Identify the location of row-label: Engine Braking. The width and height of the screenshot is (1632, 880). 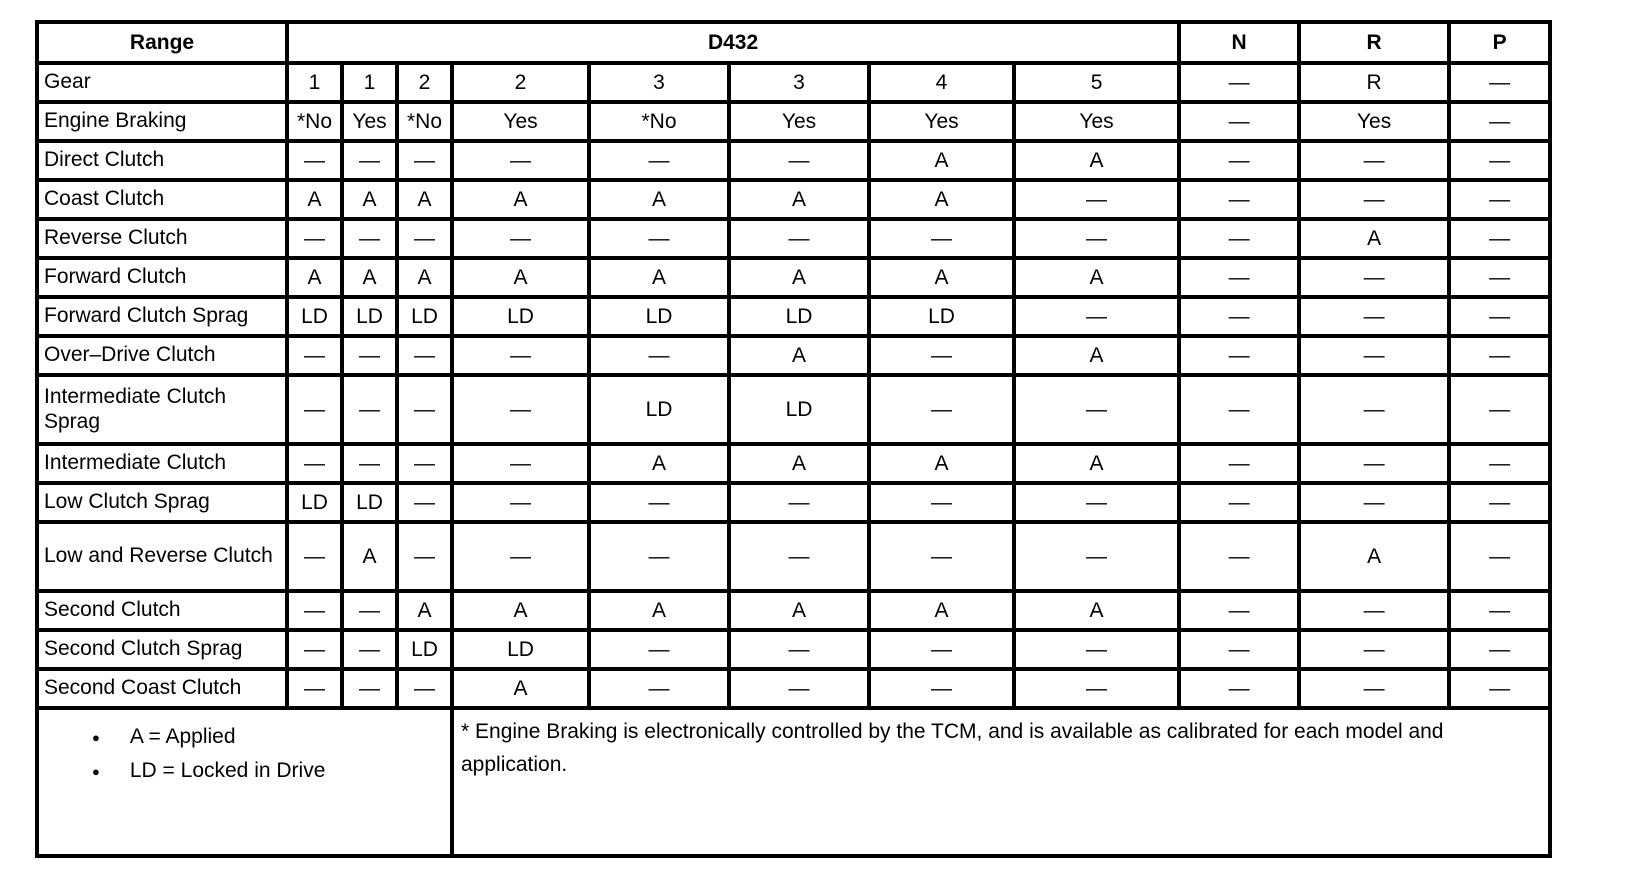
(162, 121).